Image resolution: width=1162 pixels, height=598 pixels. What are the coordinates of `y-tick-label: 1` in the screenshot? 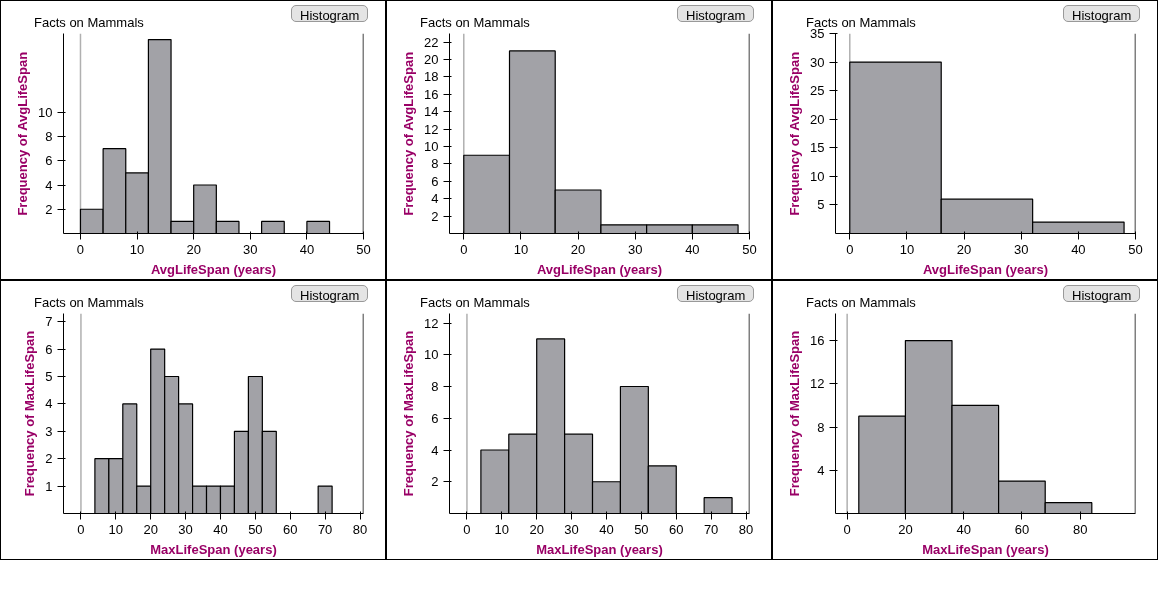 It's located at (49, 486).